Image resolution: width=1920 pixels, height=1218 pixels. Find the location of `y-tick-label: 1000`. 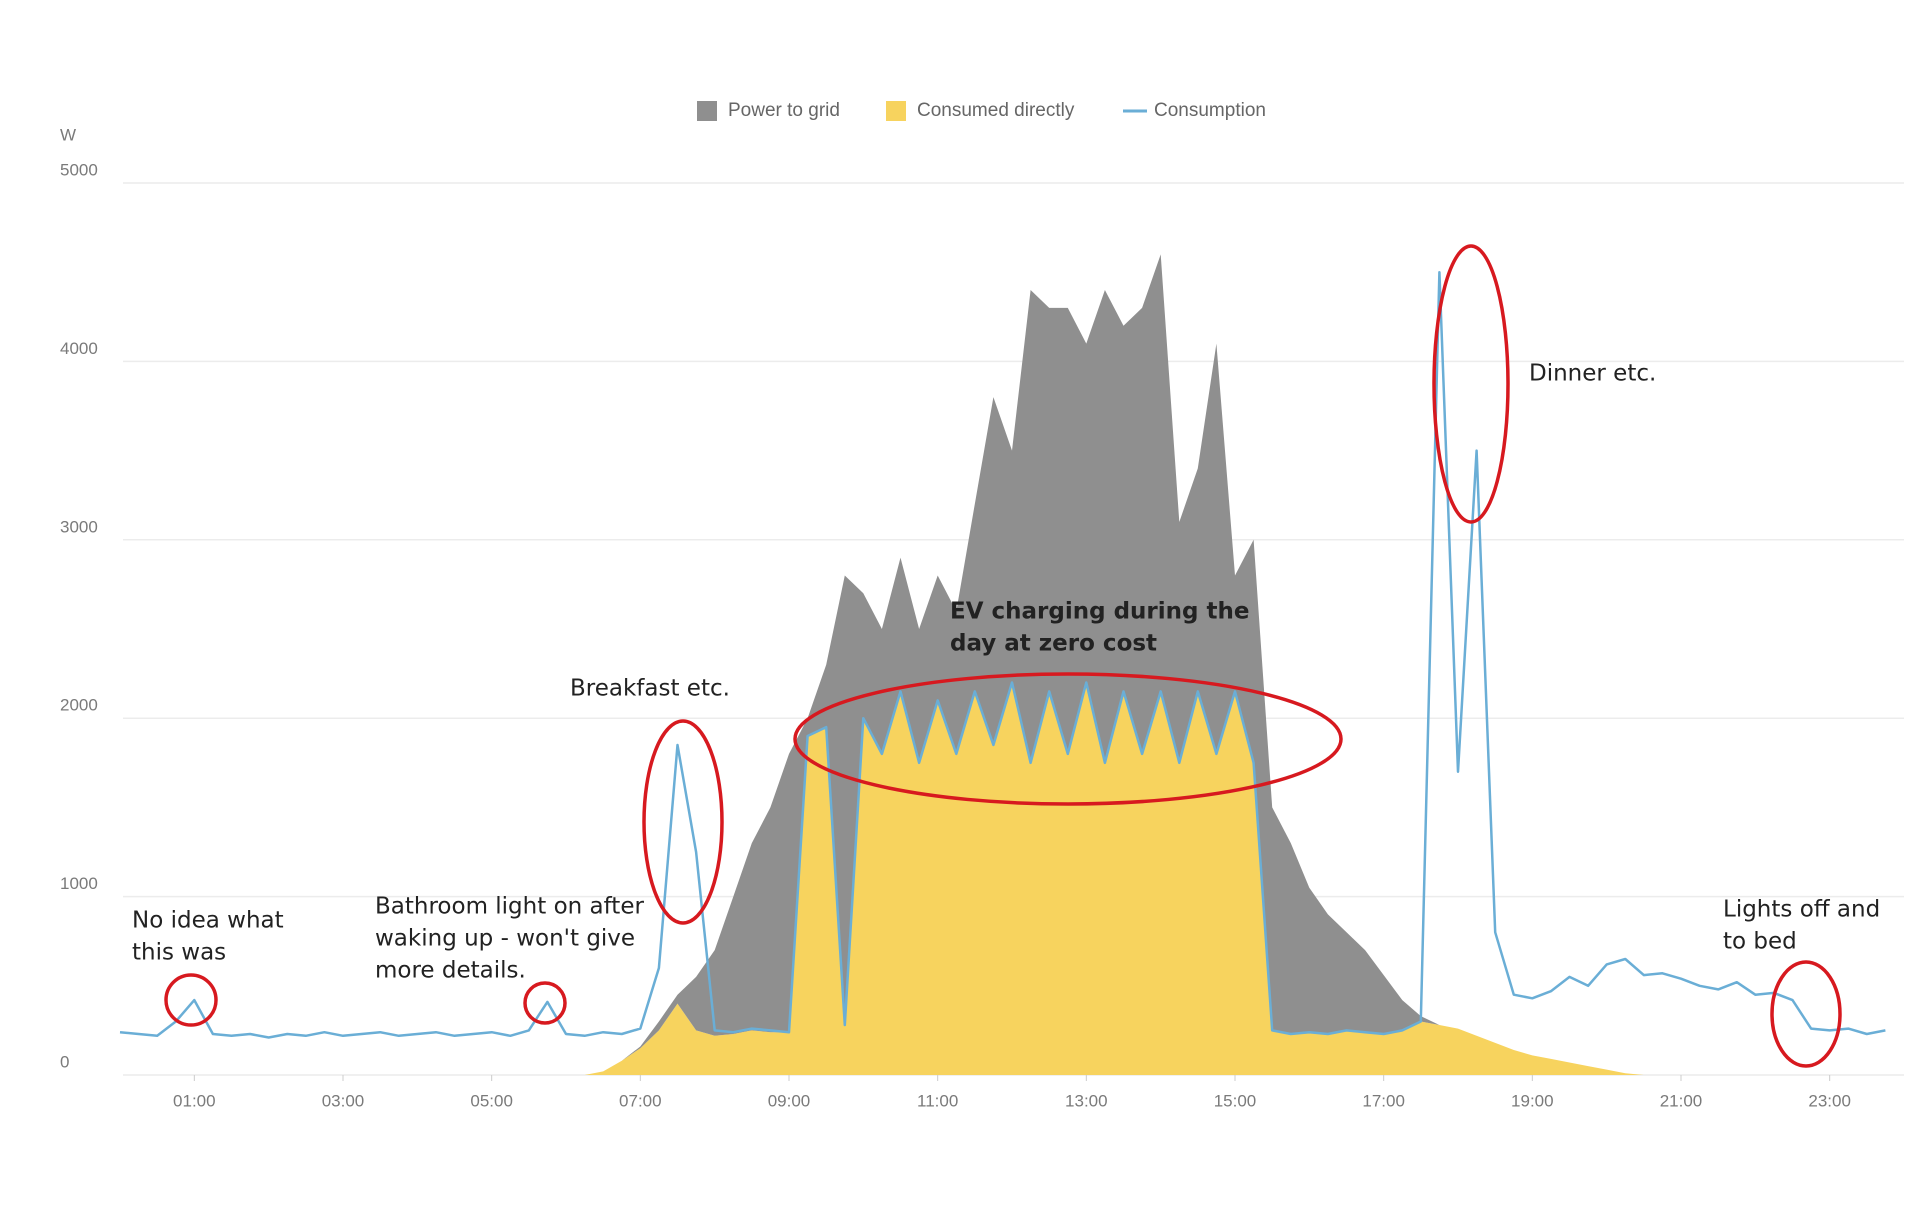

y-tick-label: 1000 is located at coordinates (79, 883).